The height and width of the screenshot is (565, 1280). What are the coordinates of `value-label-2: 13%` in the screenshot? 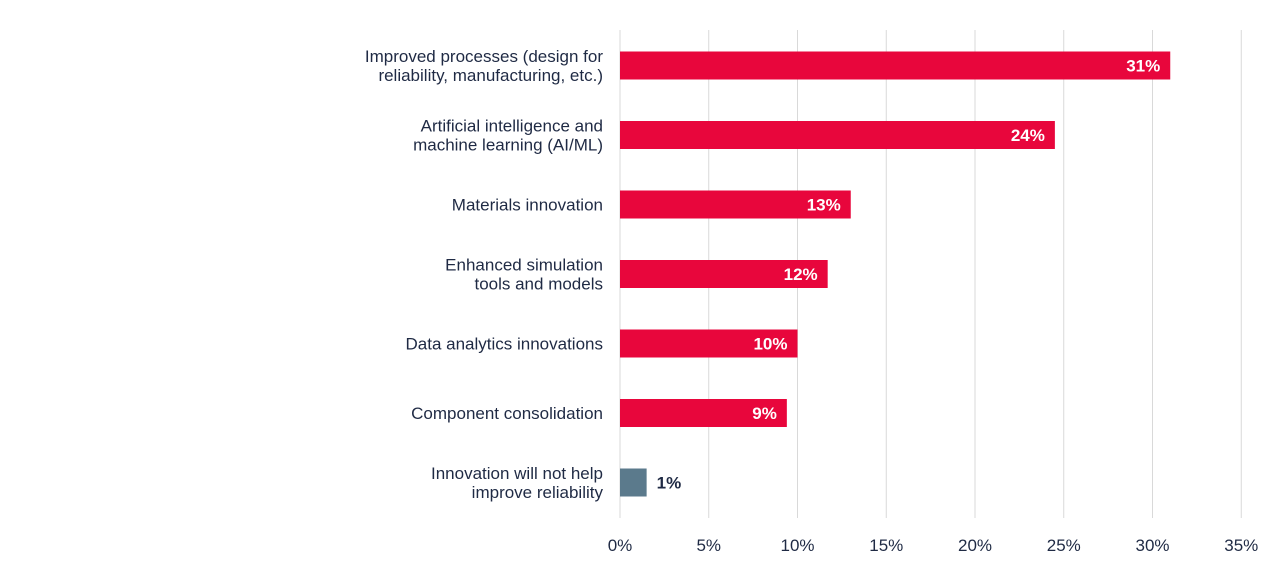 It's located at (824, 205).